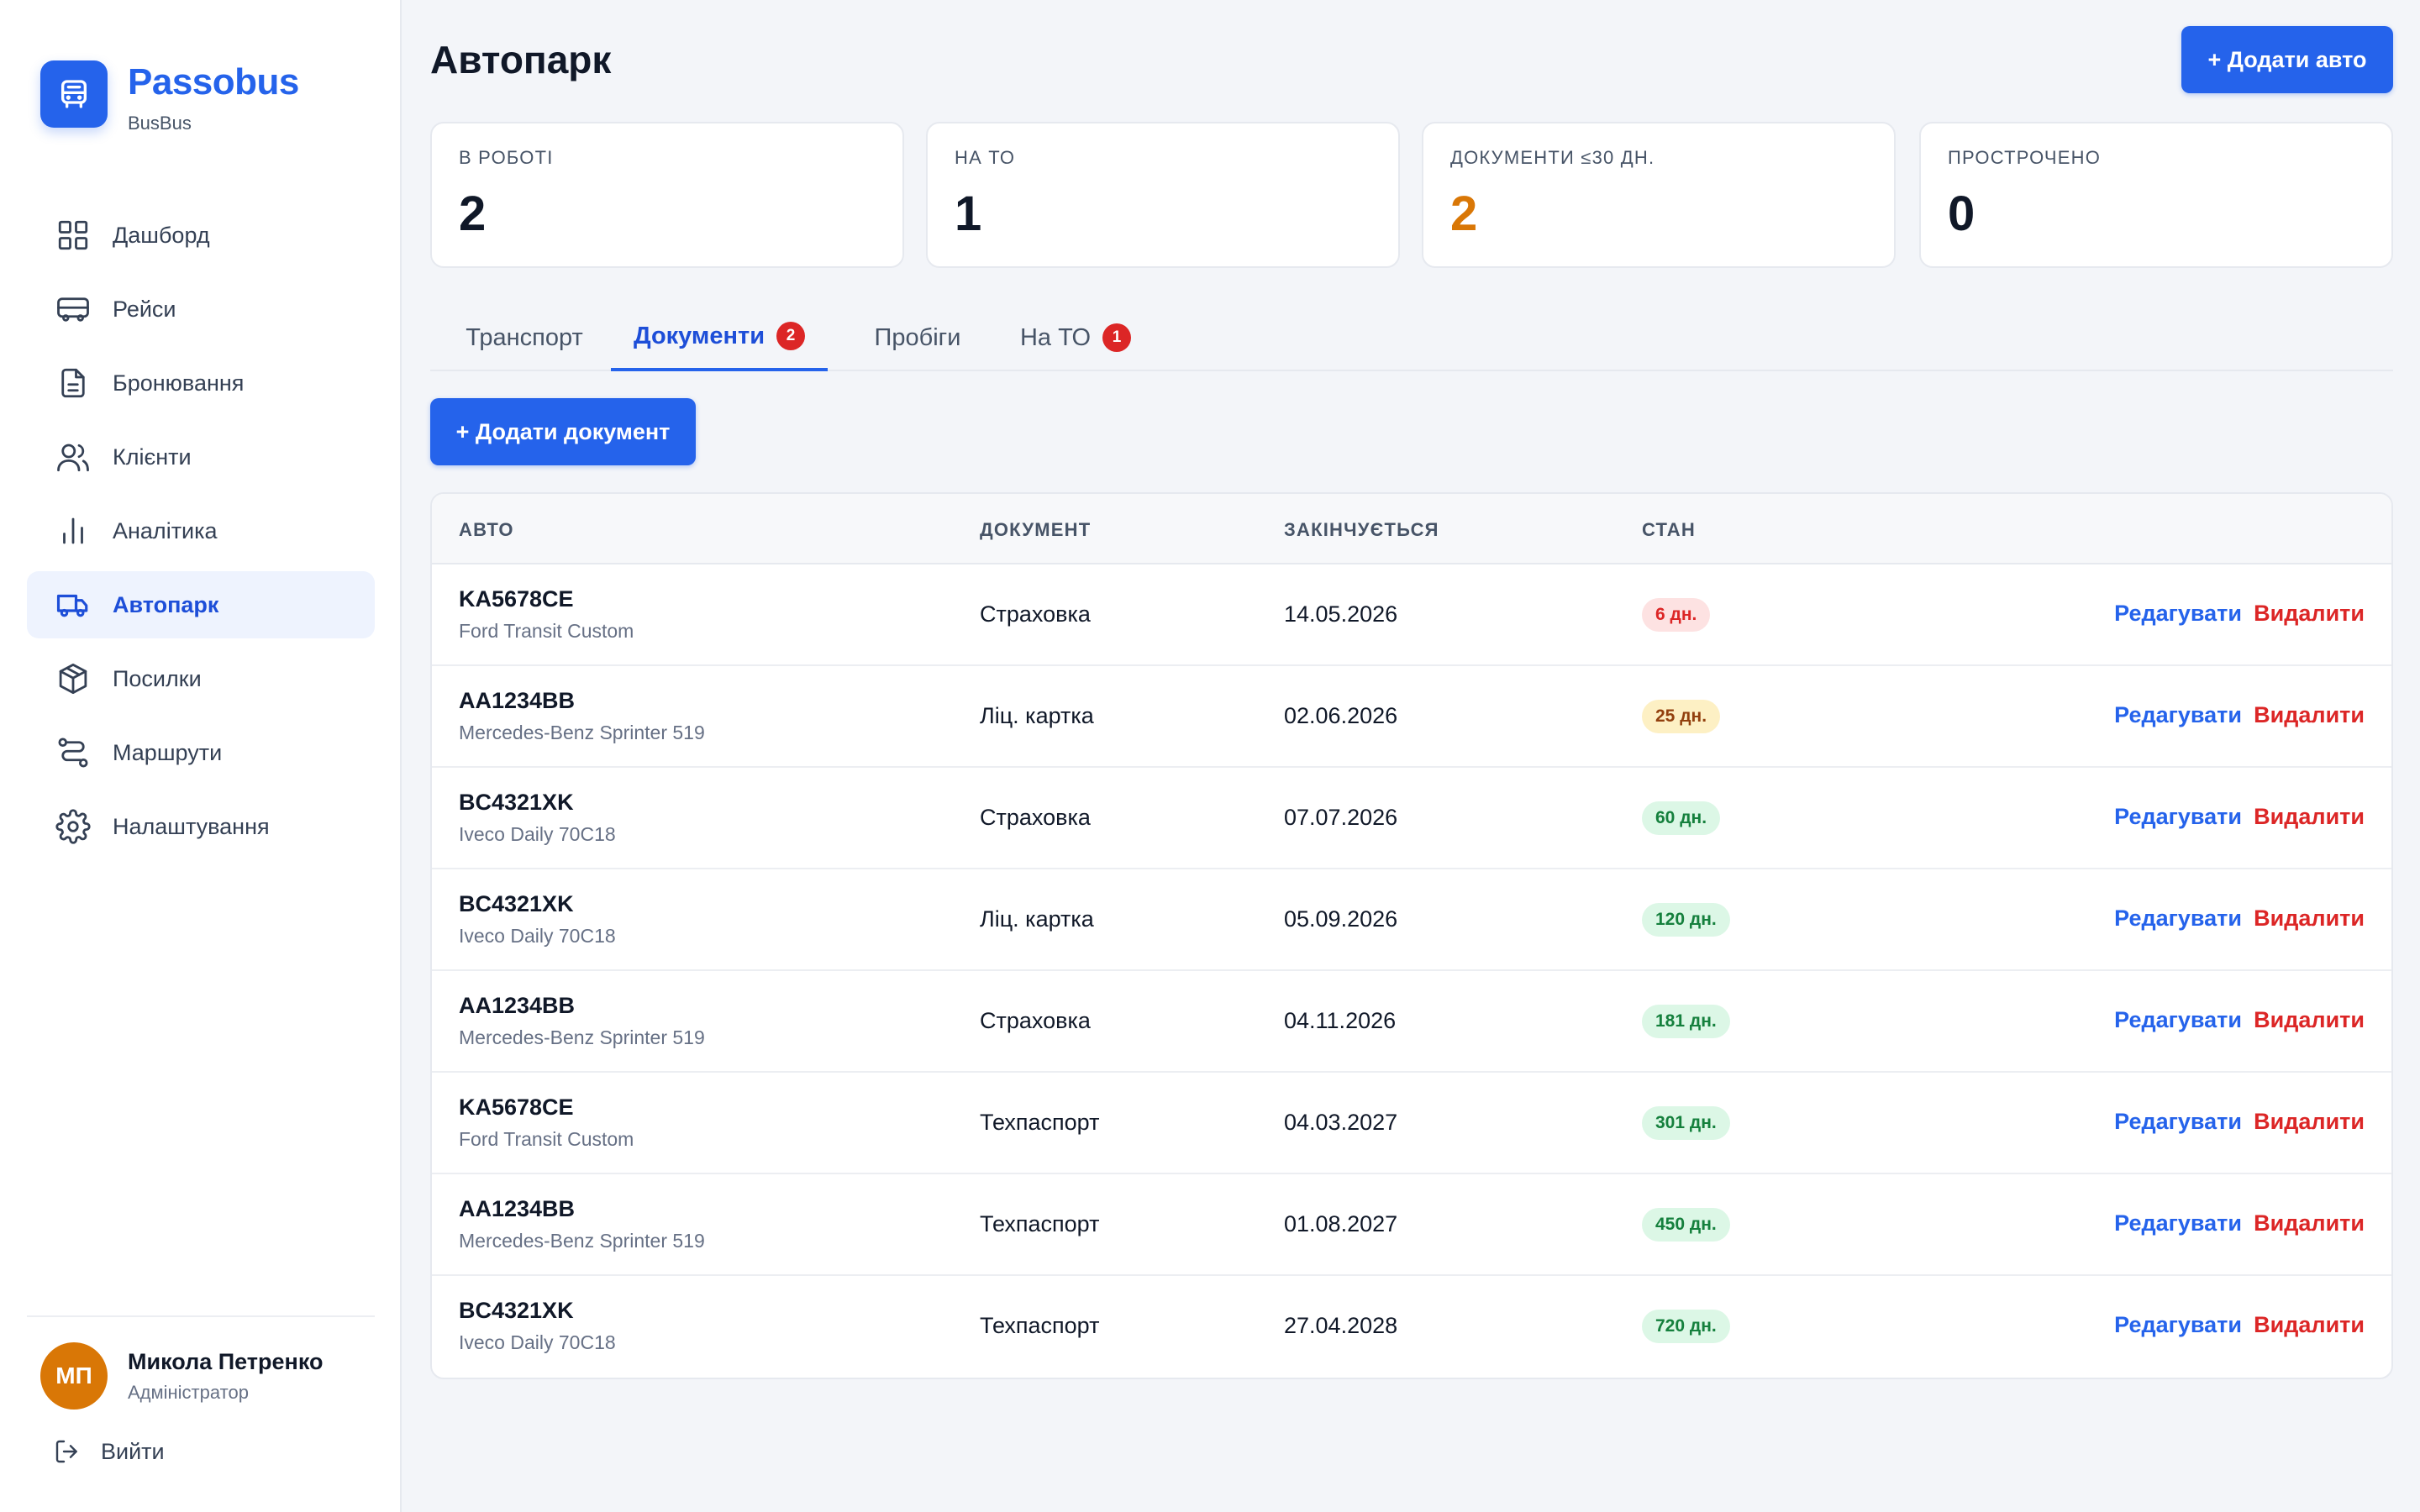  Describe the element at coordinates (74, 1376) in the screenshot. I see `avatar: МП` at that location.